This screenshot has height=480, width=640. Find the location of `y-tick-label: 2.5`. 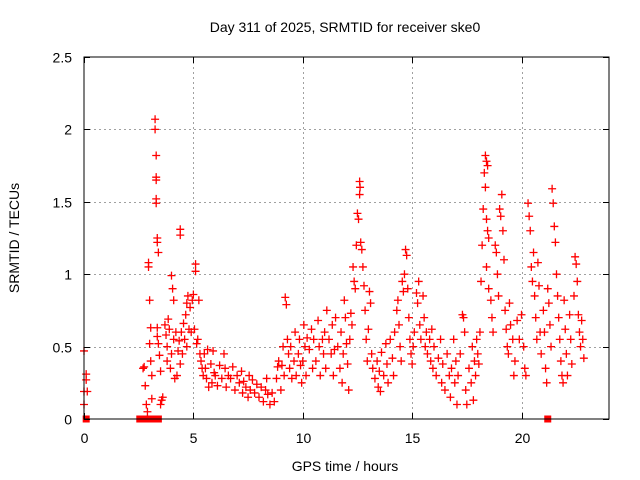

y-tick-label: 2.5 is located at coordinates (63, 58).